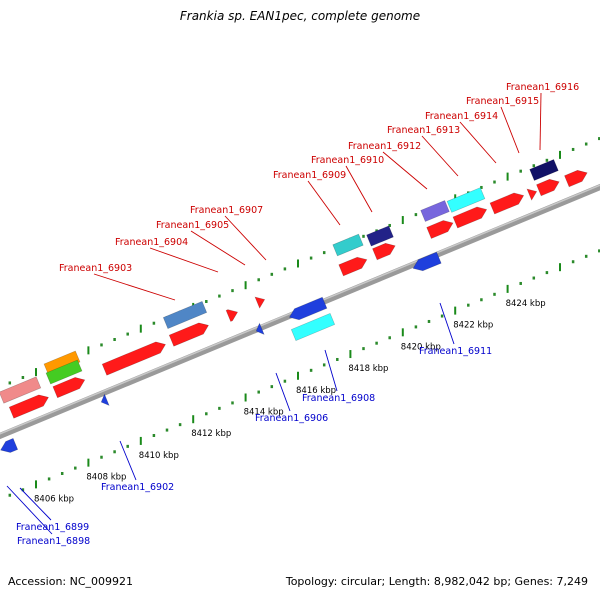 This screenshot has width=600, height=600. Describe the element at coordinates (316, 391) in the screenshot. I see `scale-label: 8416 kbp` at that location.